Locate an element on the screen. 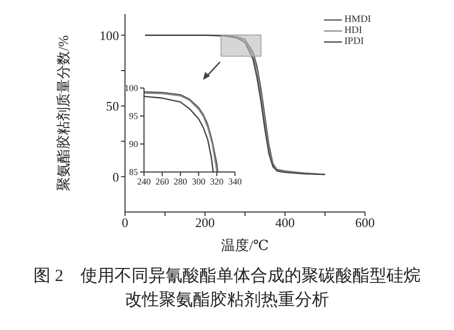  y-tick-label: 50 is located at coordinates (112, 106).